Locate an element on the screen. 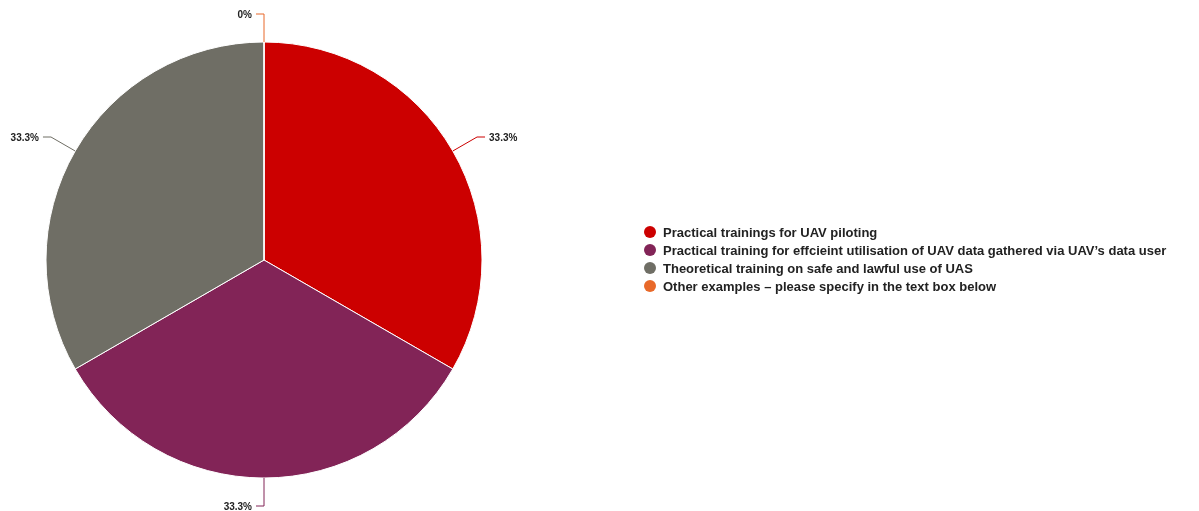  legend-label: Practical trainings for UAV piloting is located at coordinates (770, 232).